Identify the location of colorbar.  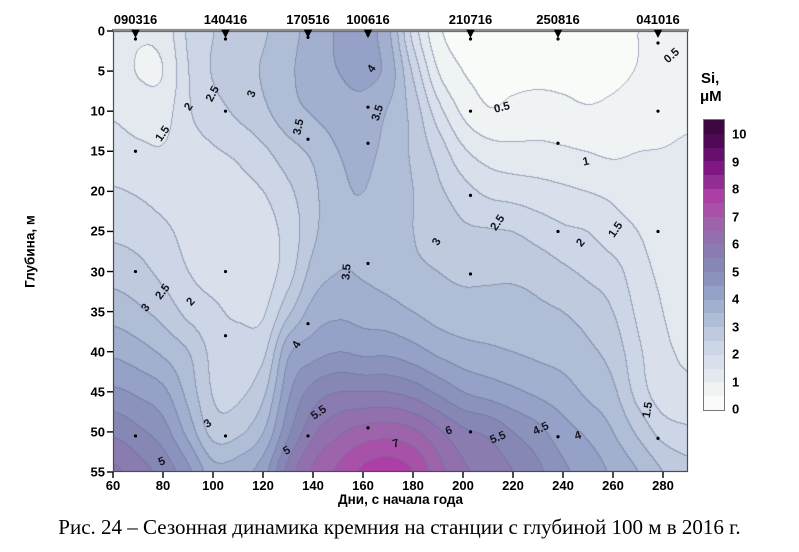
(714, 265).